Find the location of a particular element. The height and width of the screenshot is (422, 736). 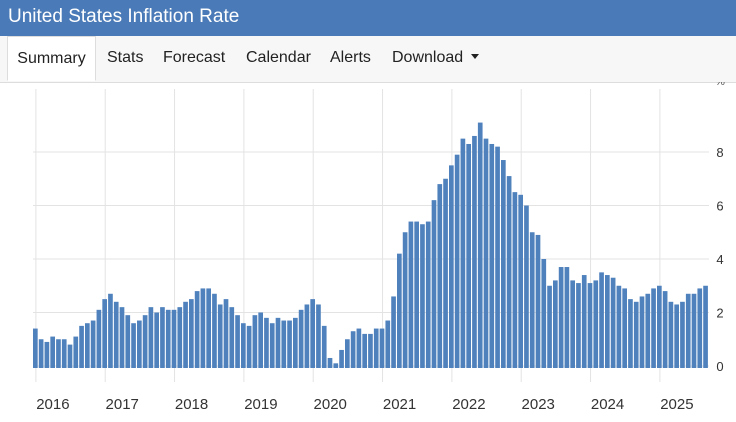

x-tick-label: 2017 is located at coordinates (122, 404).